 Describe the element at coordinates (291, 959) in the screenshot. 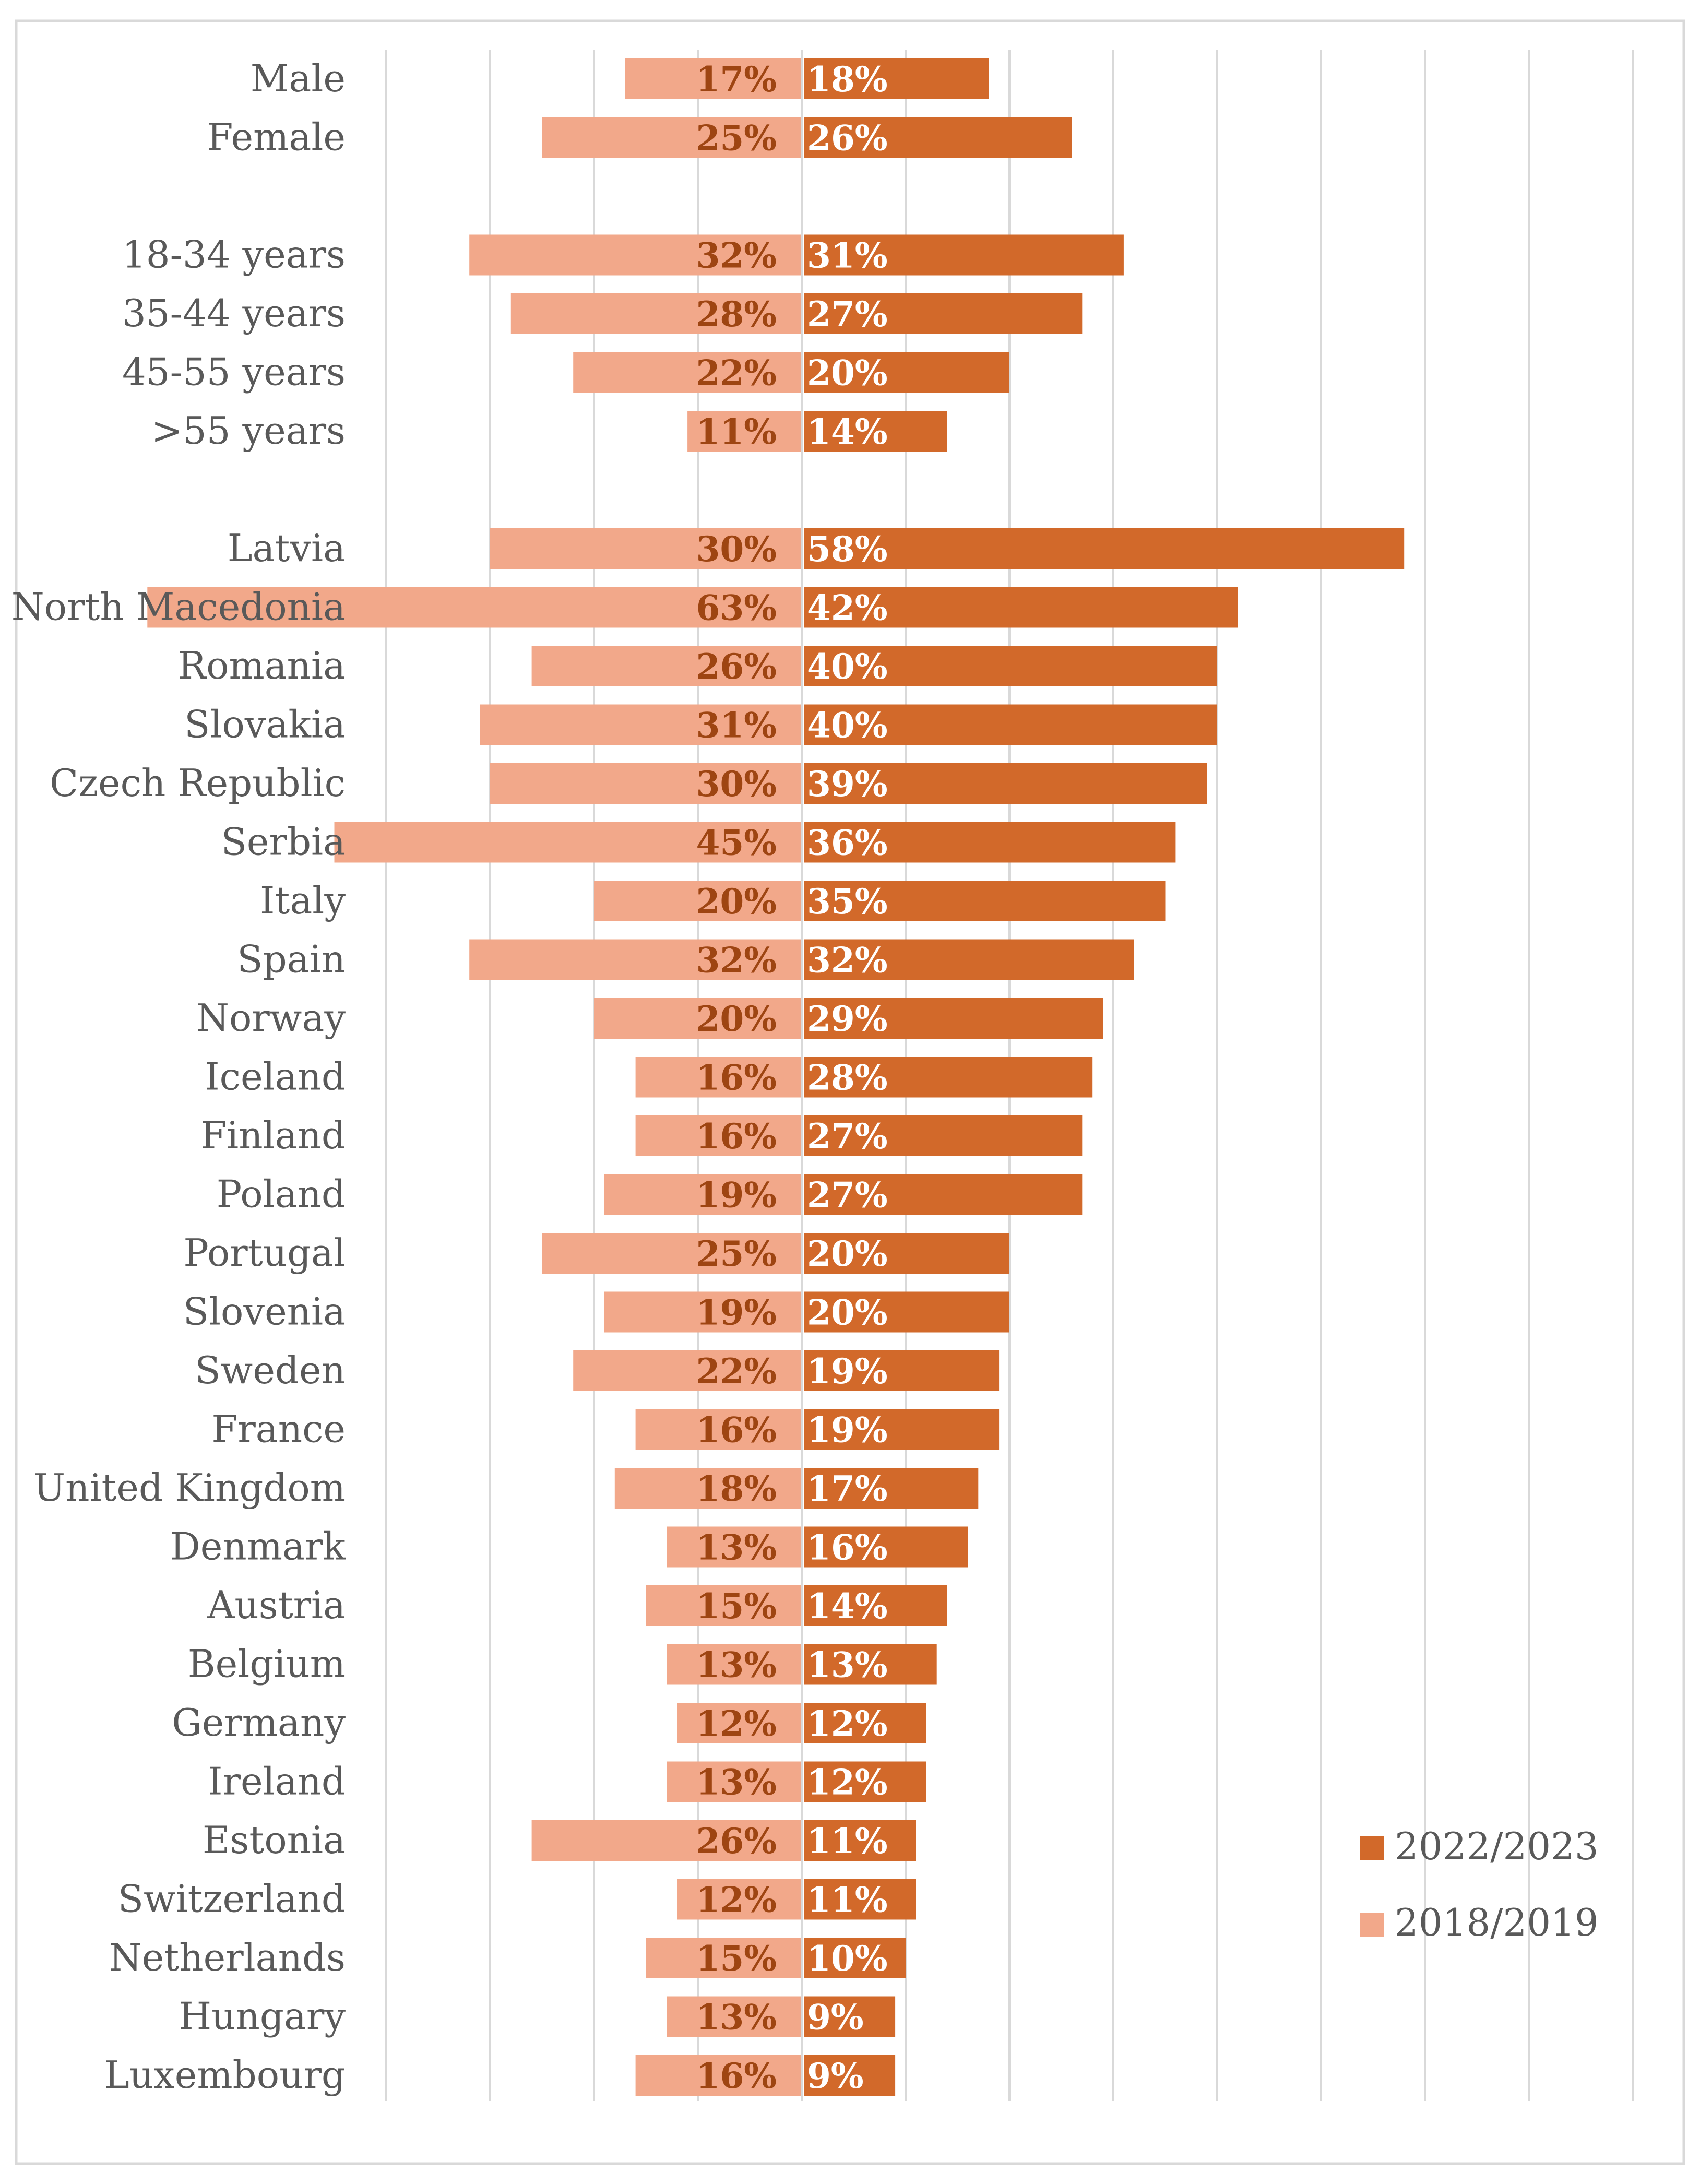

I see `category-label: Spain` at that location.